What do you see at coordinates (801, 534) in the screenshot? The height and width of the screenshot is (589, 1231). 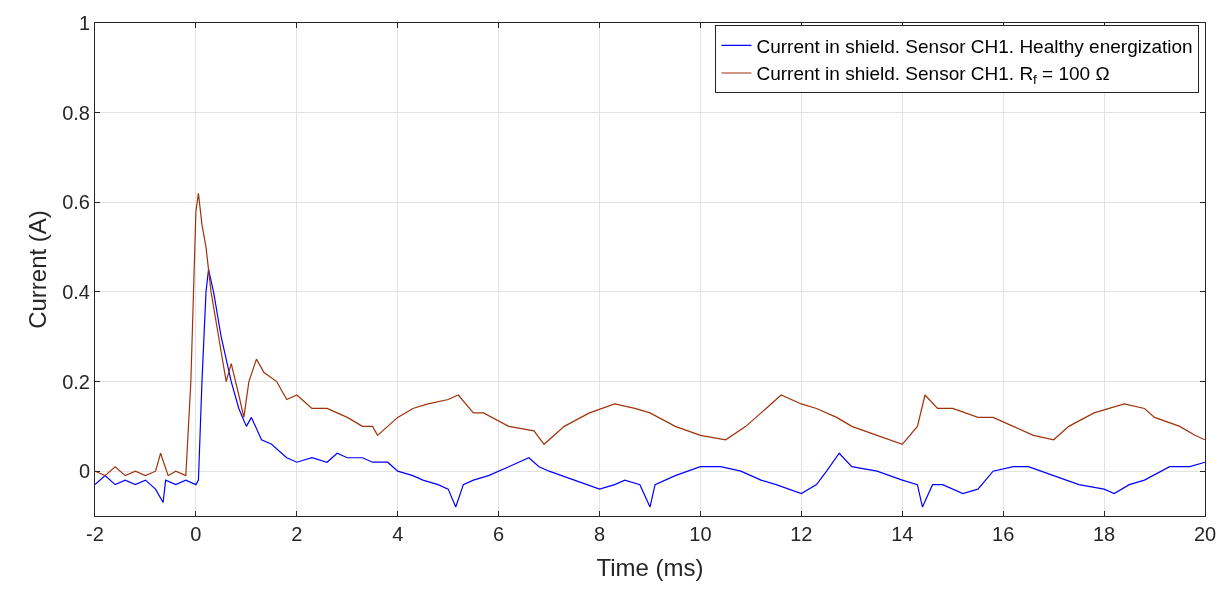 I see `x-tick-label: 12` at bounding box center [801, 534].